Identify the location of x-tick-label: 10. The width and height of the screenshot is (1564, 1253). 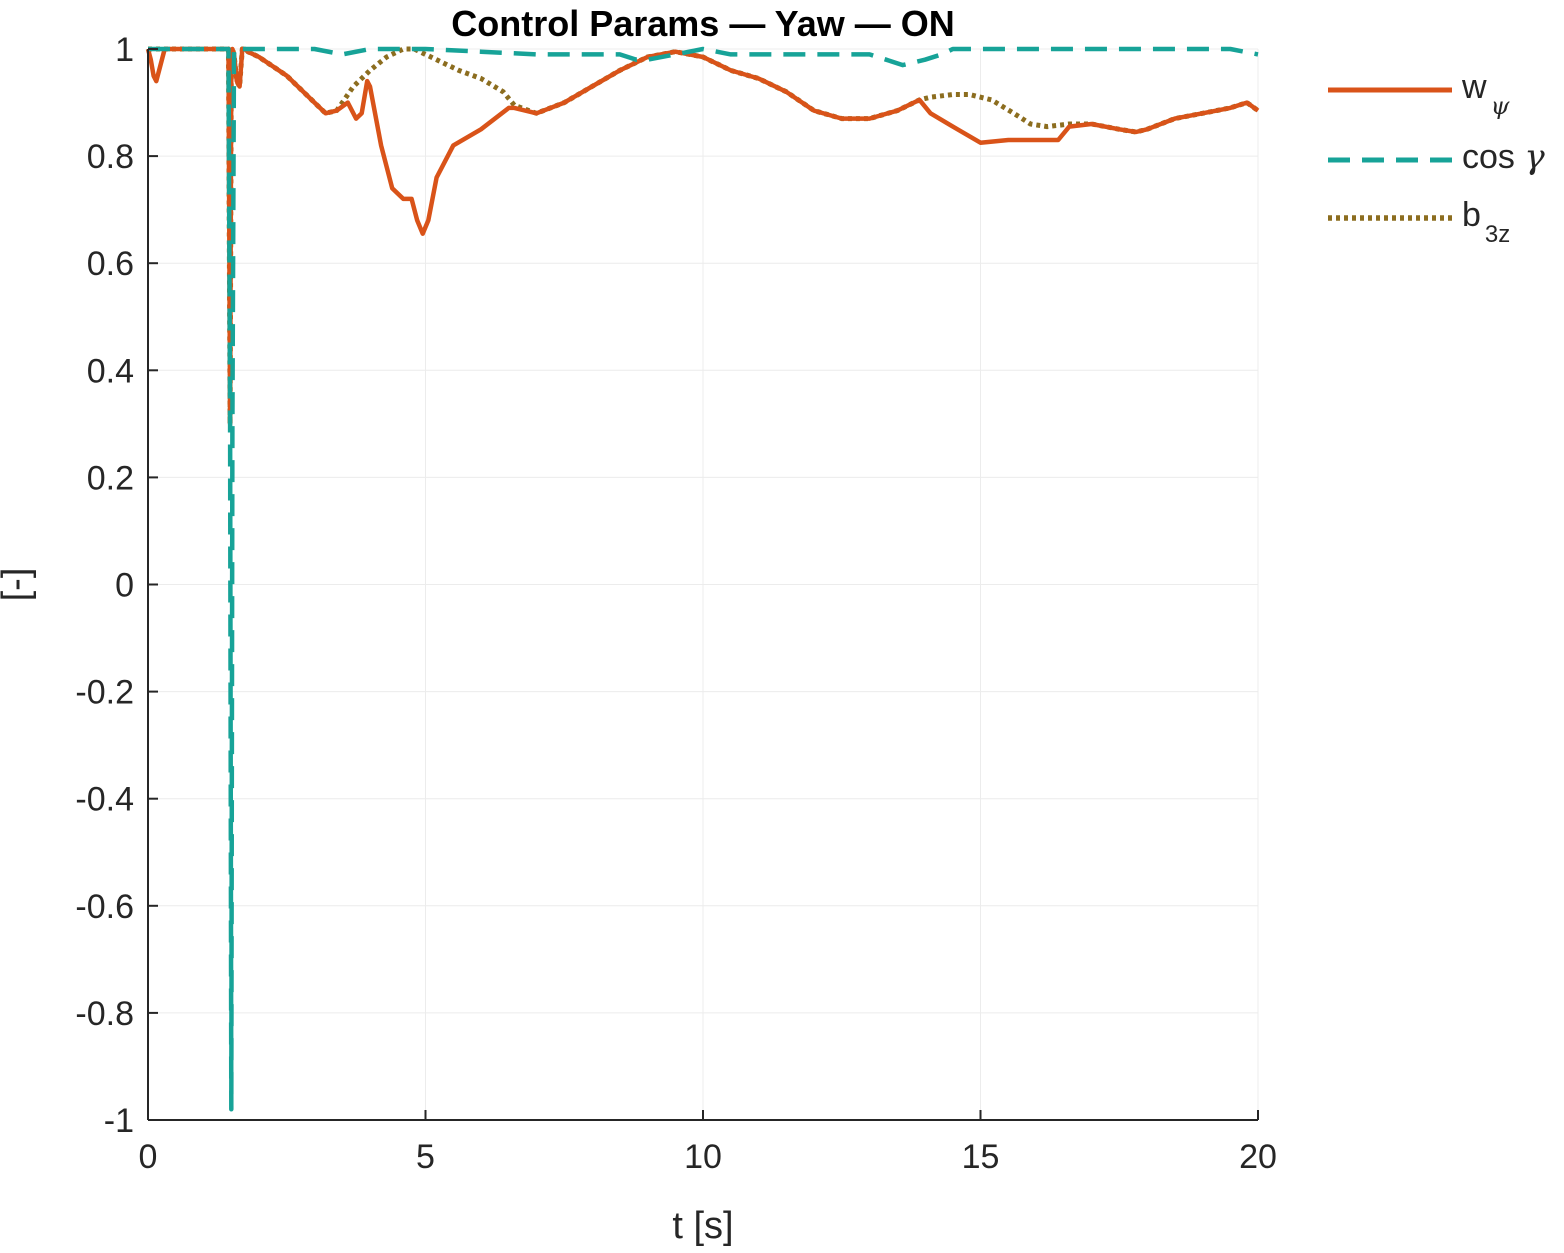
(703, 1157).